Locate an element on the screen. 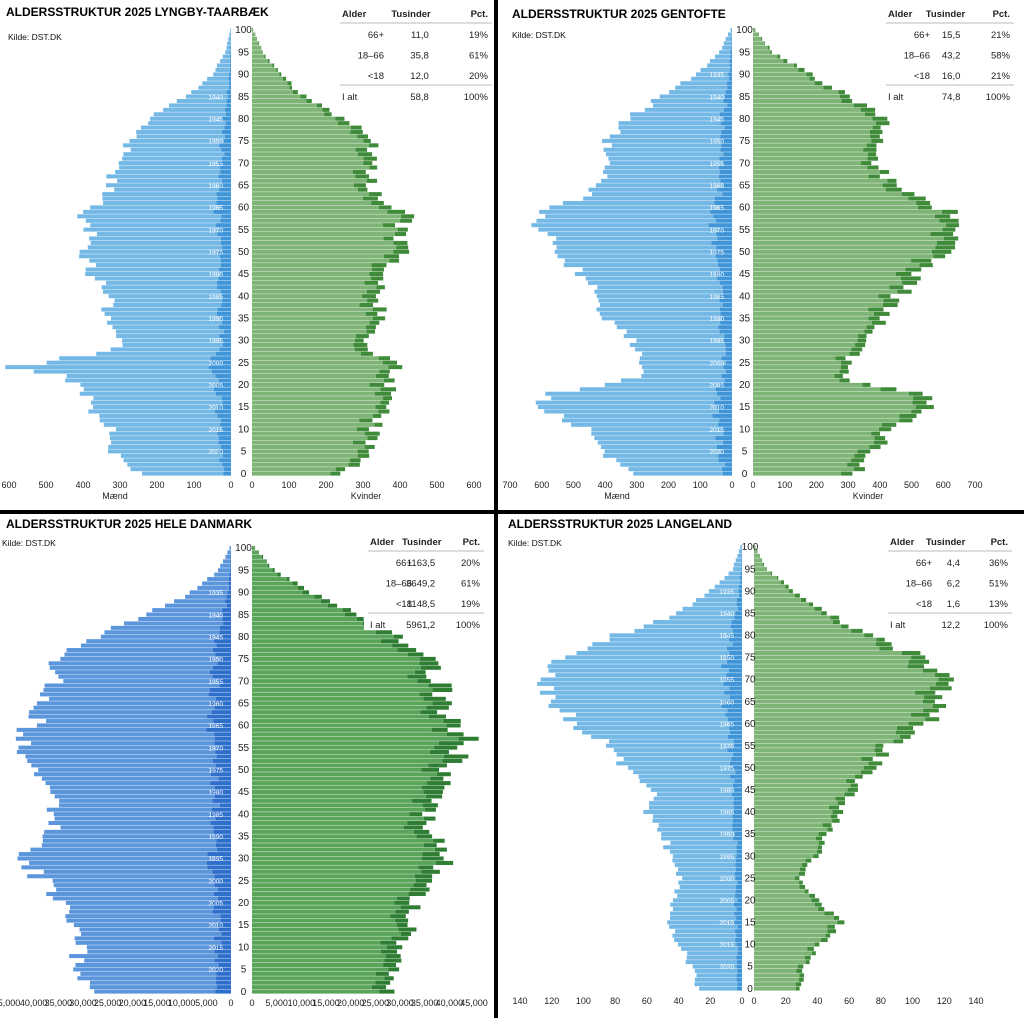 The image size is (1024, 1018). age-tick: 15 is located at coordinates (750, 923).